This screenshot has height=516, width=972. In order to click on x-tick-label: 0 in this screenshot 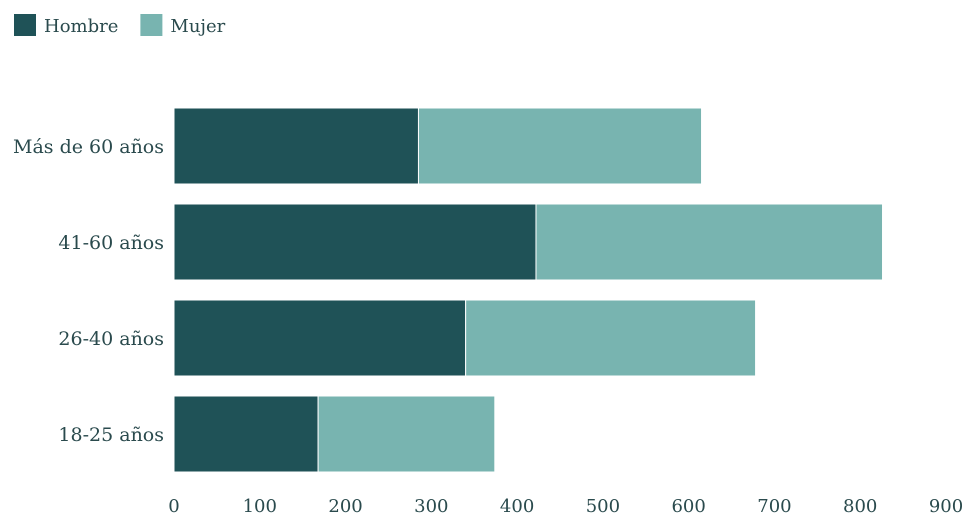, I will do `click(173, 506)`.